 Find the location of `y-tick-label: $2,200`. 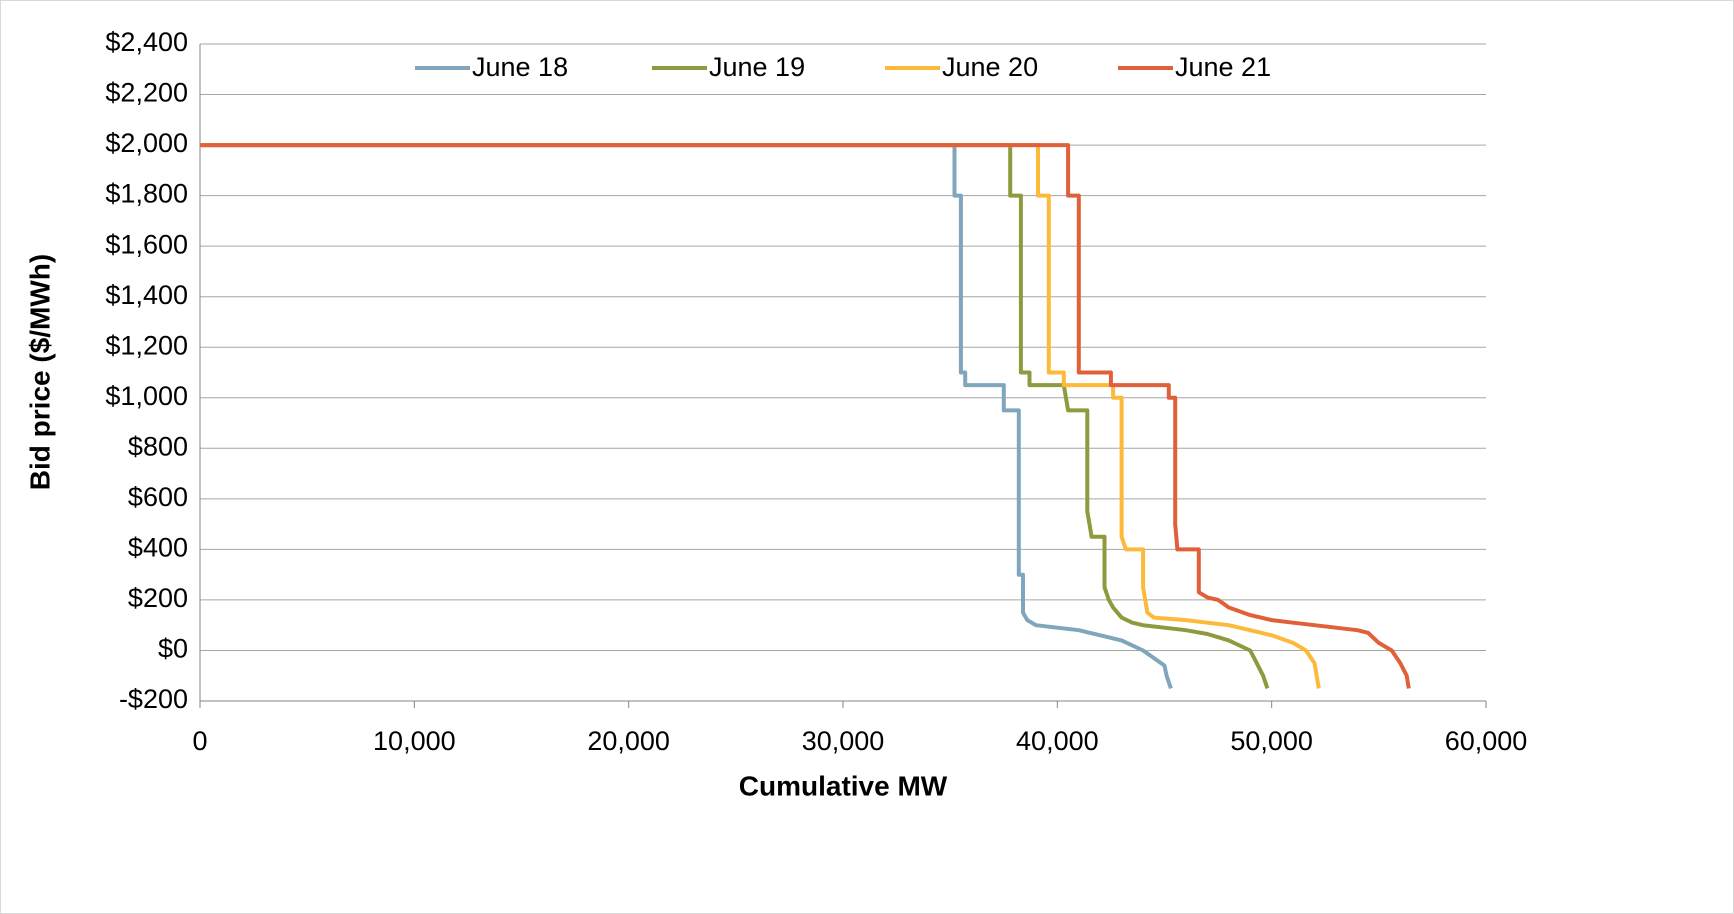

y-tick-label: $2,200 is located at coordinates (146, 93).